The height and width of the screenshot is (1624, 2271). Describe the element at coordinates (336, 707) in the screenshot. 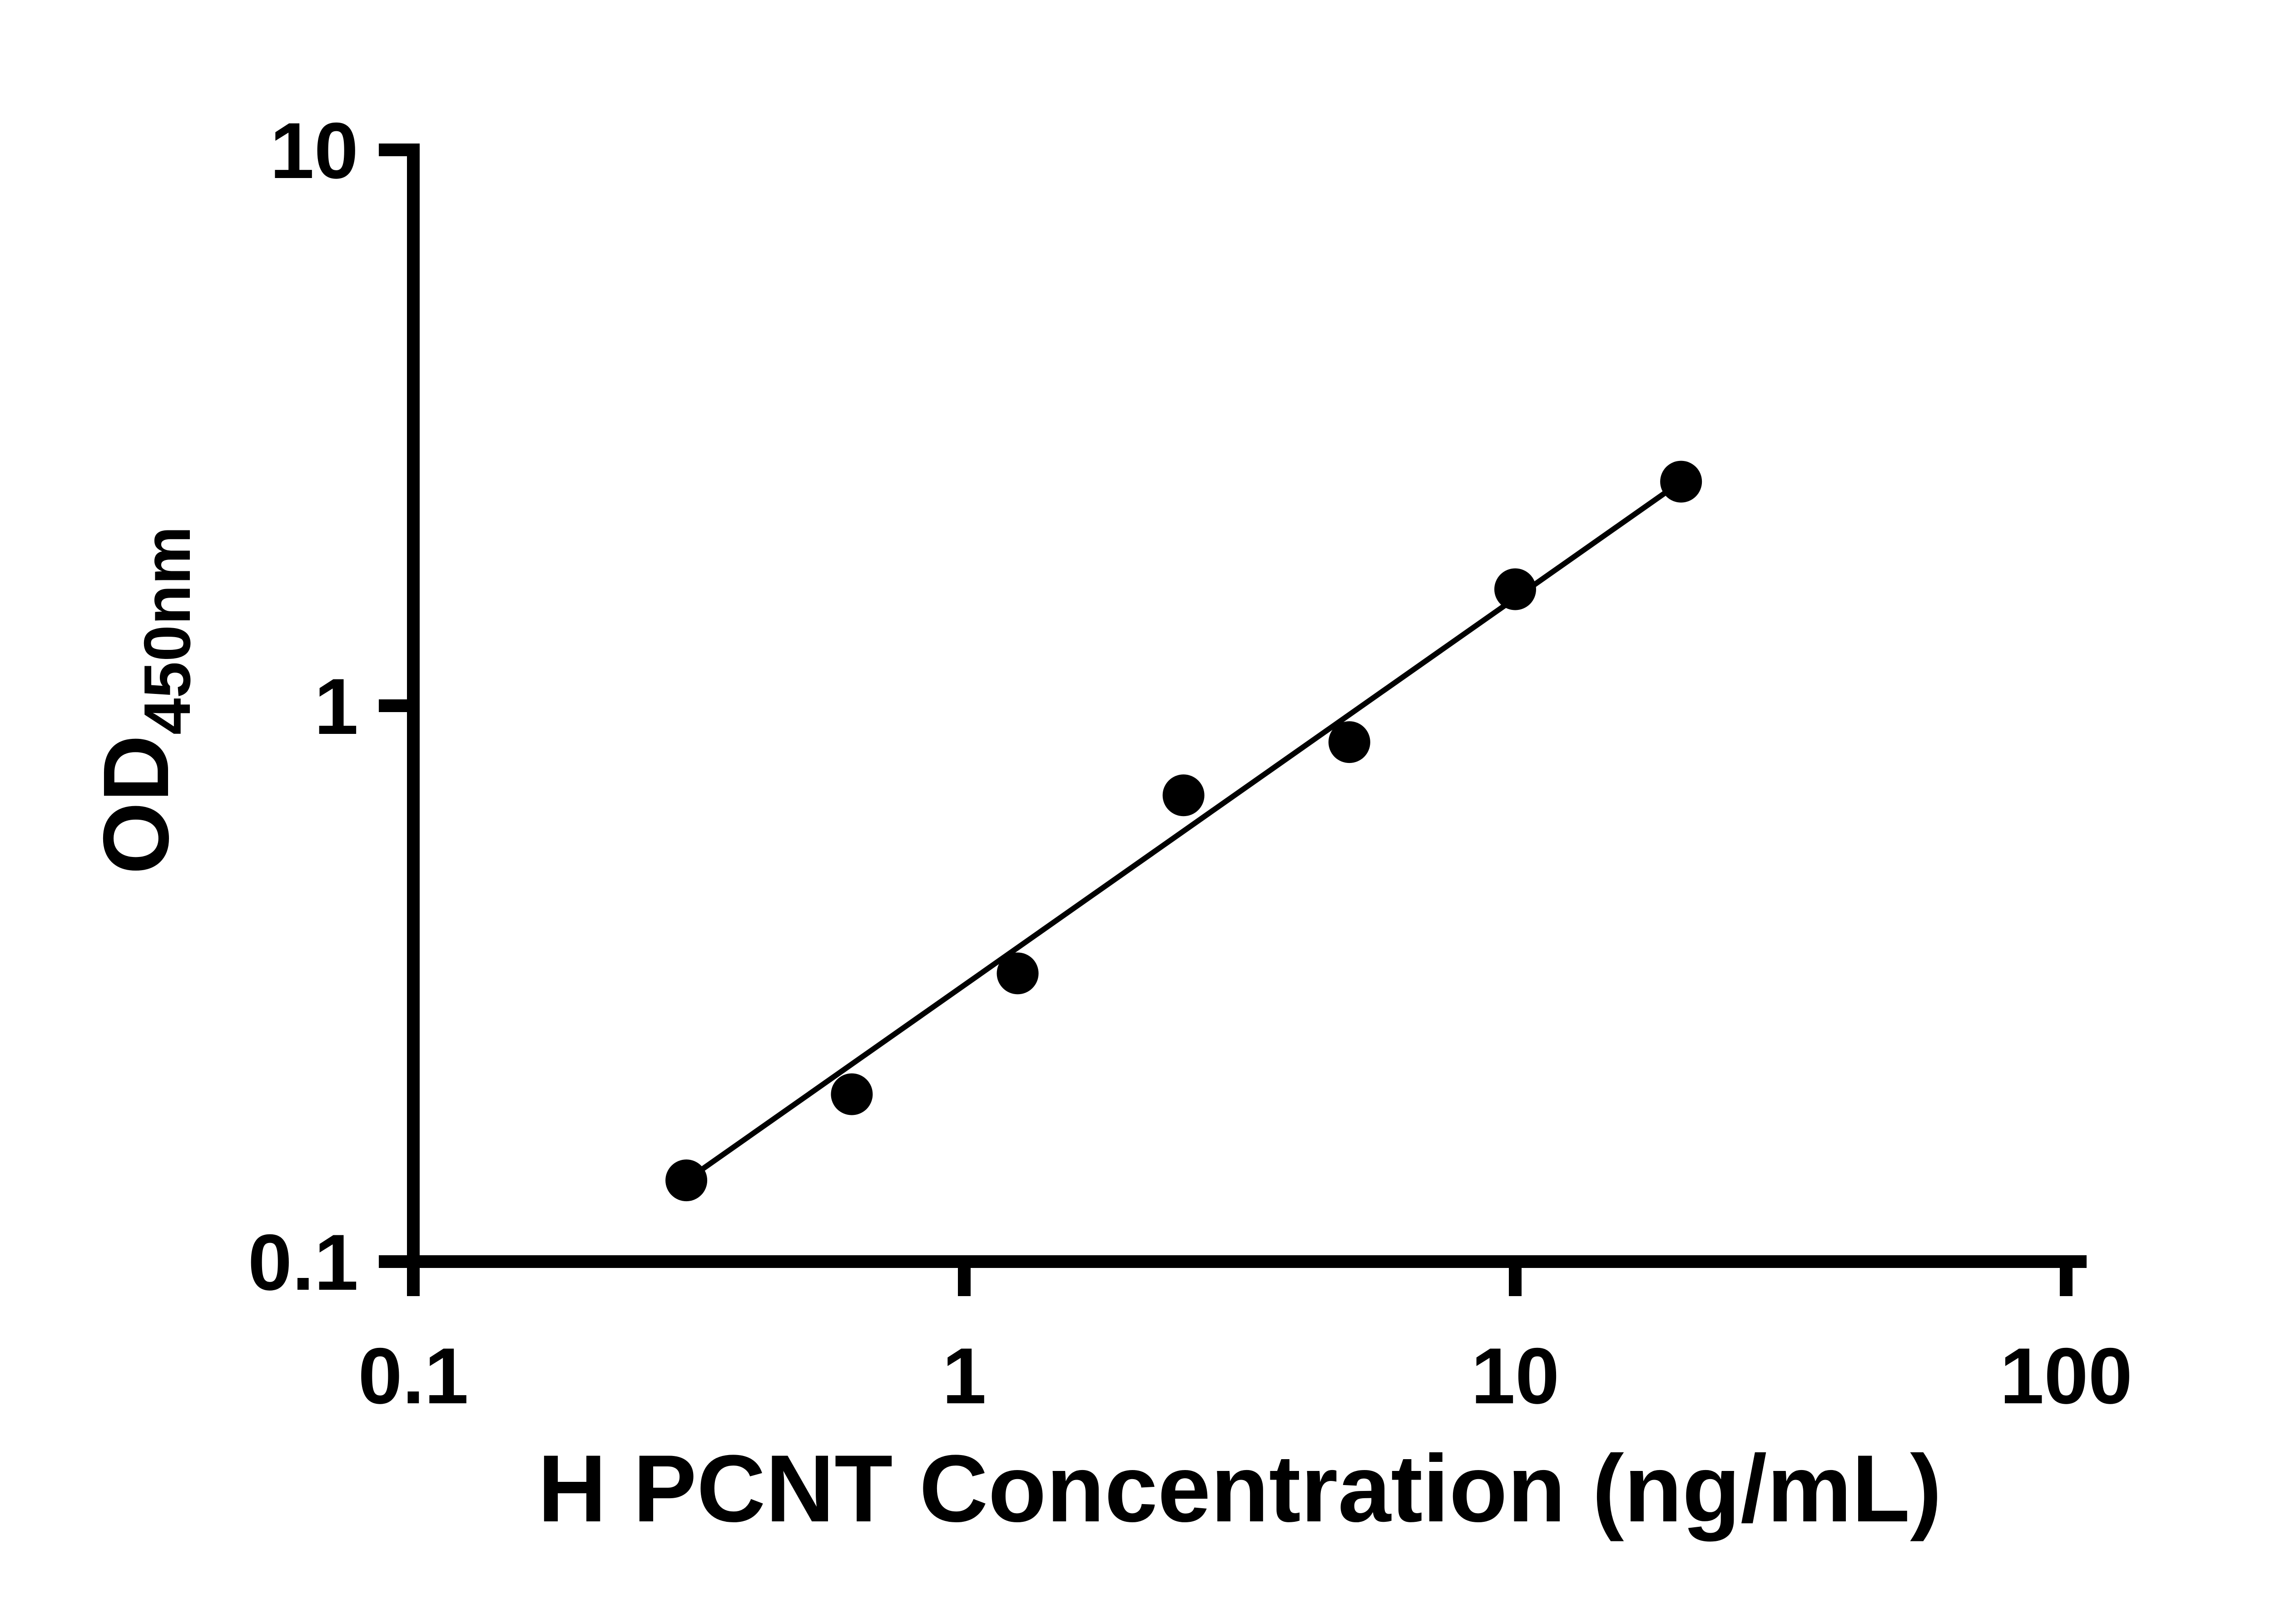

I see `y-tick-label: 1` at that location.